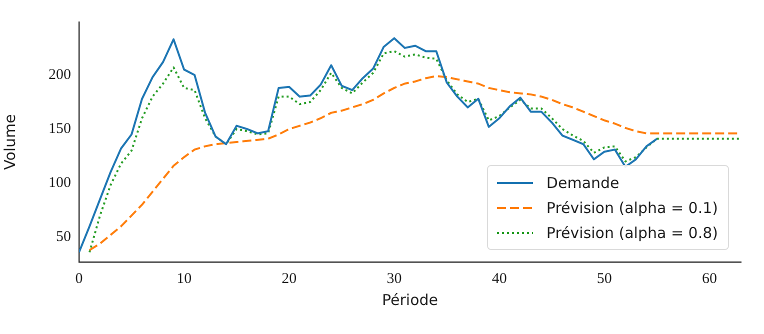  Describe the element at coordinates (59, 74) in the screenshot. I see `y-tick-label: 200` at that location.